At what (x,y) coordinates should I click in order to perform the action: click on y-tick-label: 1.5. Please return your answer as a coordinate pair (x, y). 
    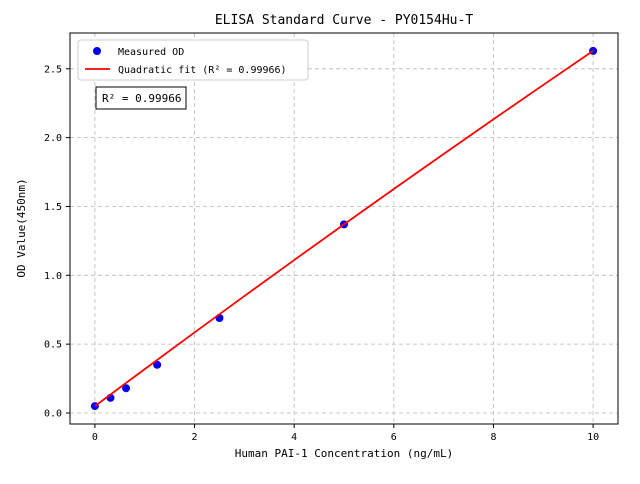
    Looking at the image, I should click on (53, 207).